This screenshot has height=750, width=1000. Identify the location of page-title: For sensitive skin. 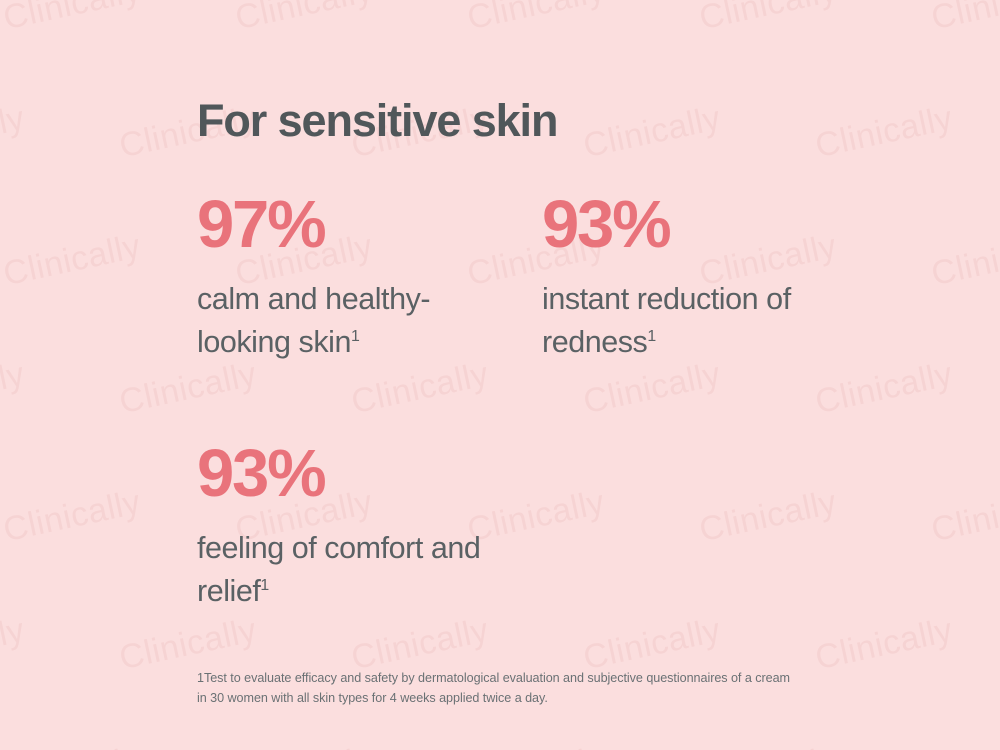
(377, 120).